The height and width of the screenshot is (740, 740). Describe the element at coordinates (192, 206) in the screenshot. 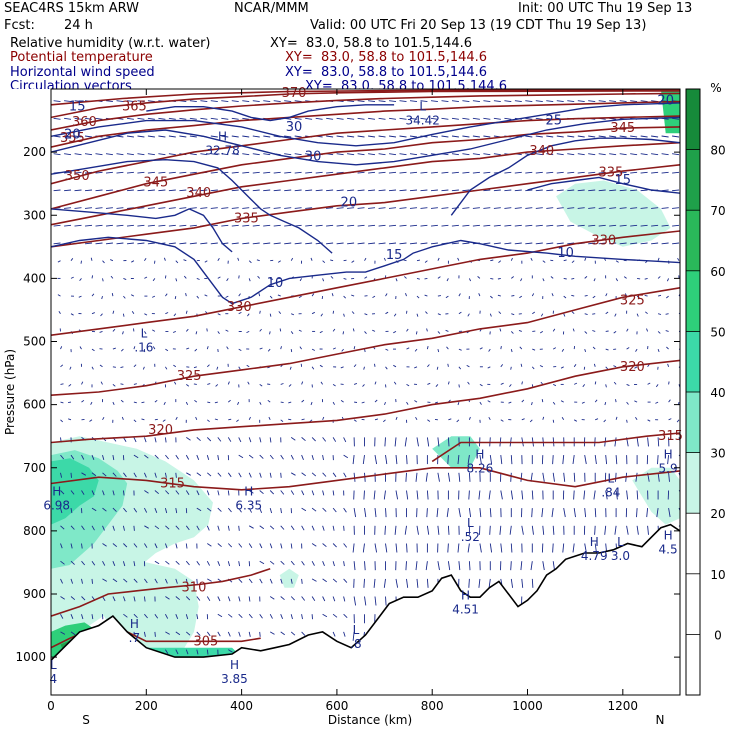

I see `wind-contour` at that location.